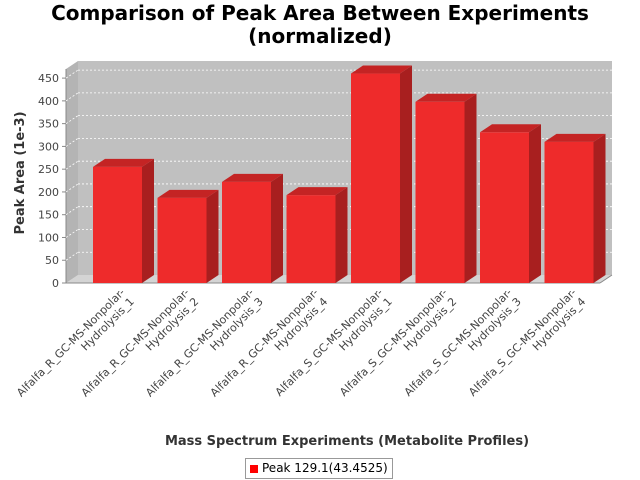 Image resolution: width=640 pixels, height=480 pixels. What do you see at coordinates (48, 101) in the screenshot?
I see `y-tick-label: 400` at bounding box center [48, 101].